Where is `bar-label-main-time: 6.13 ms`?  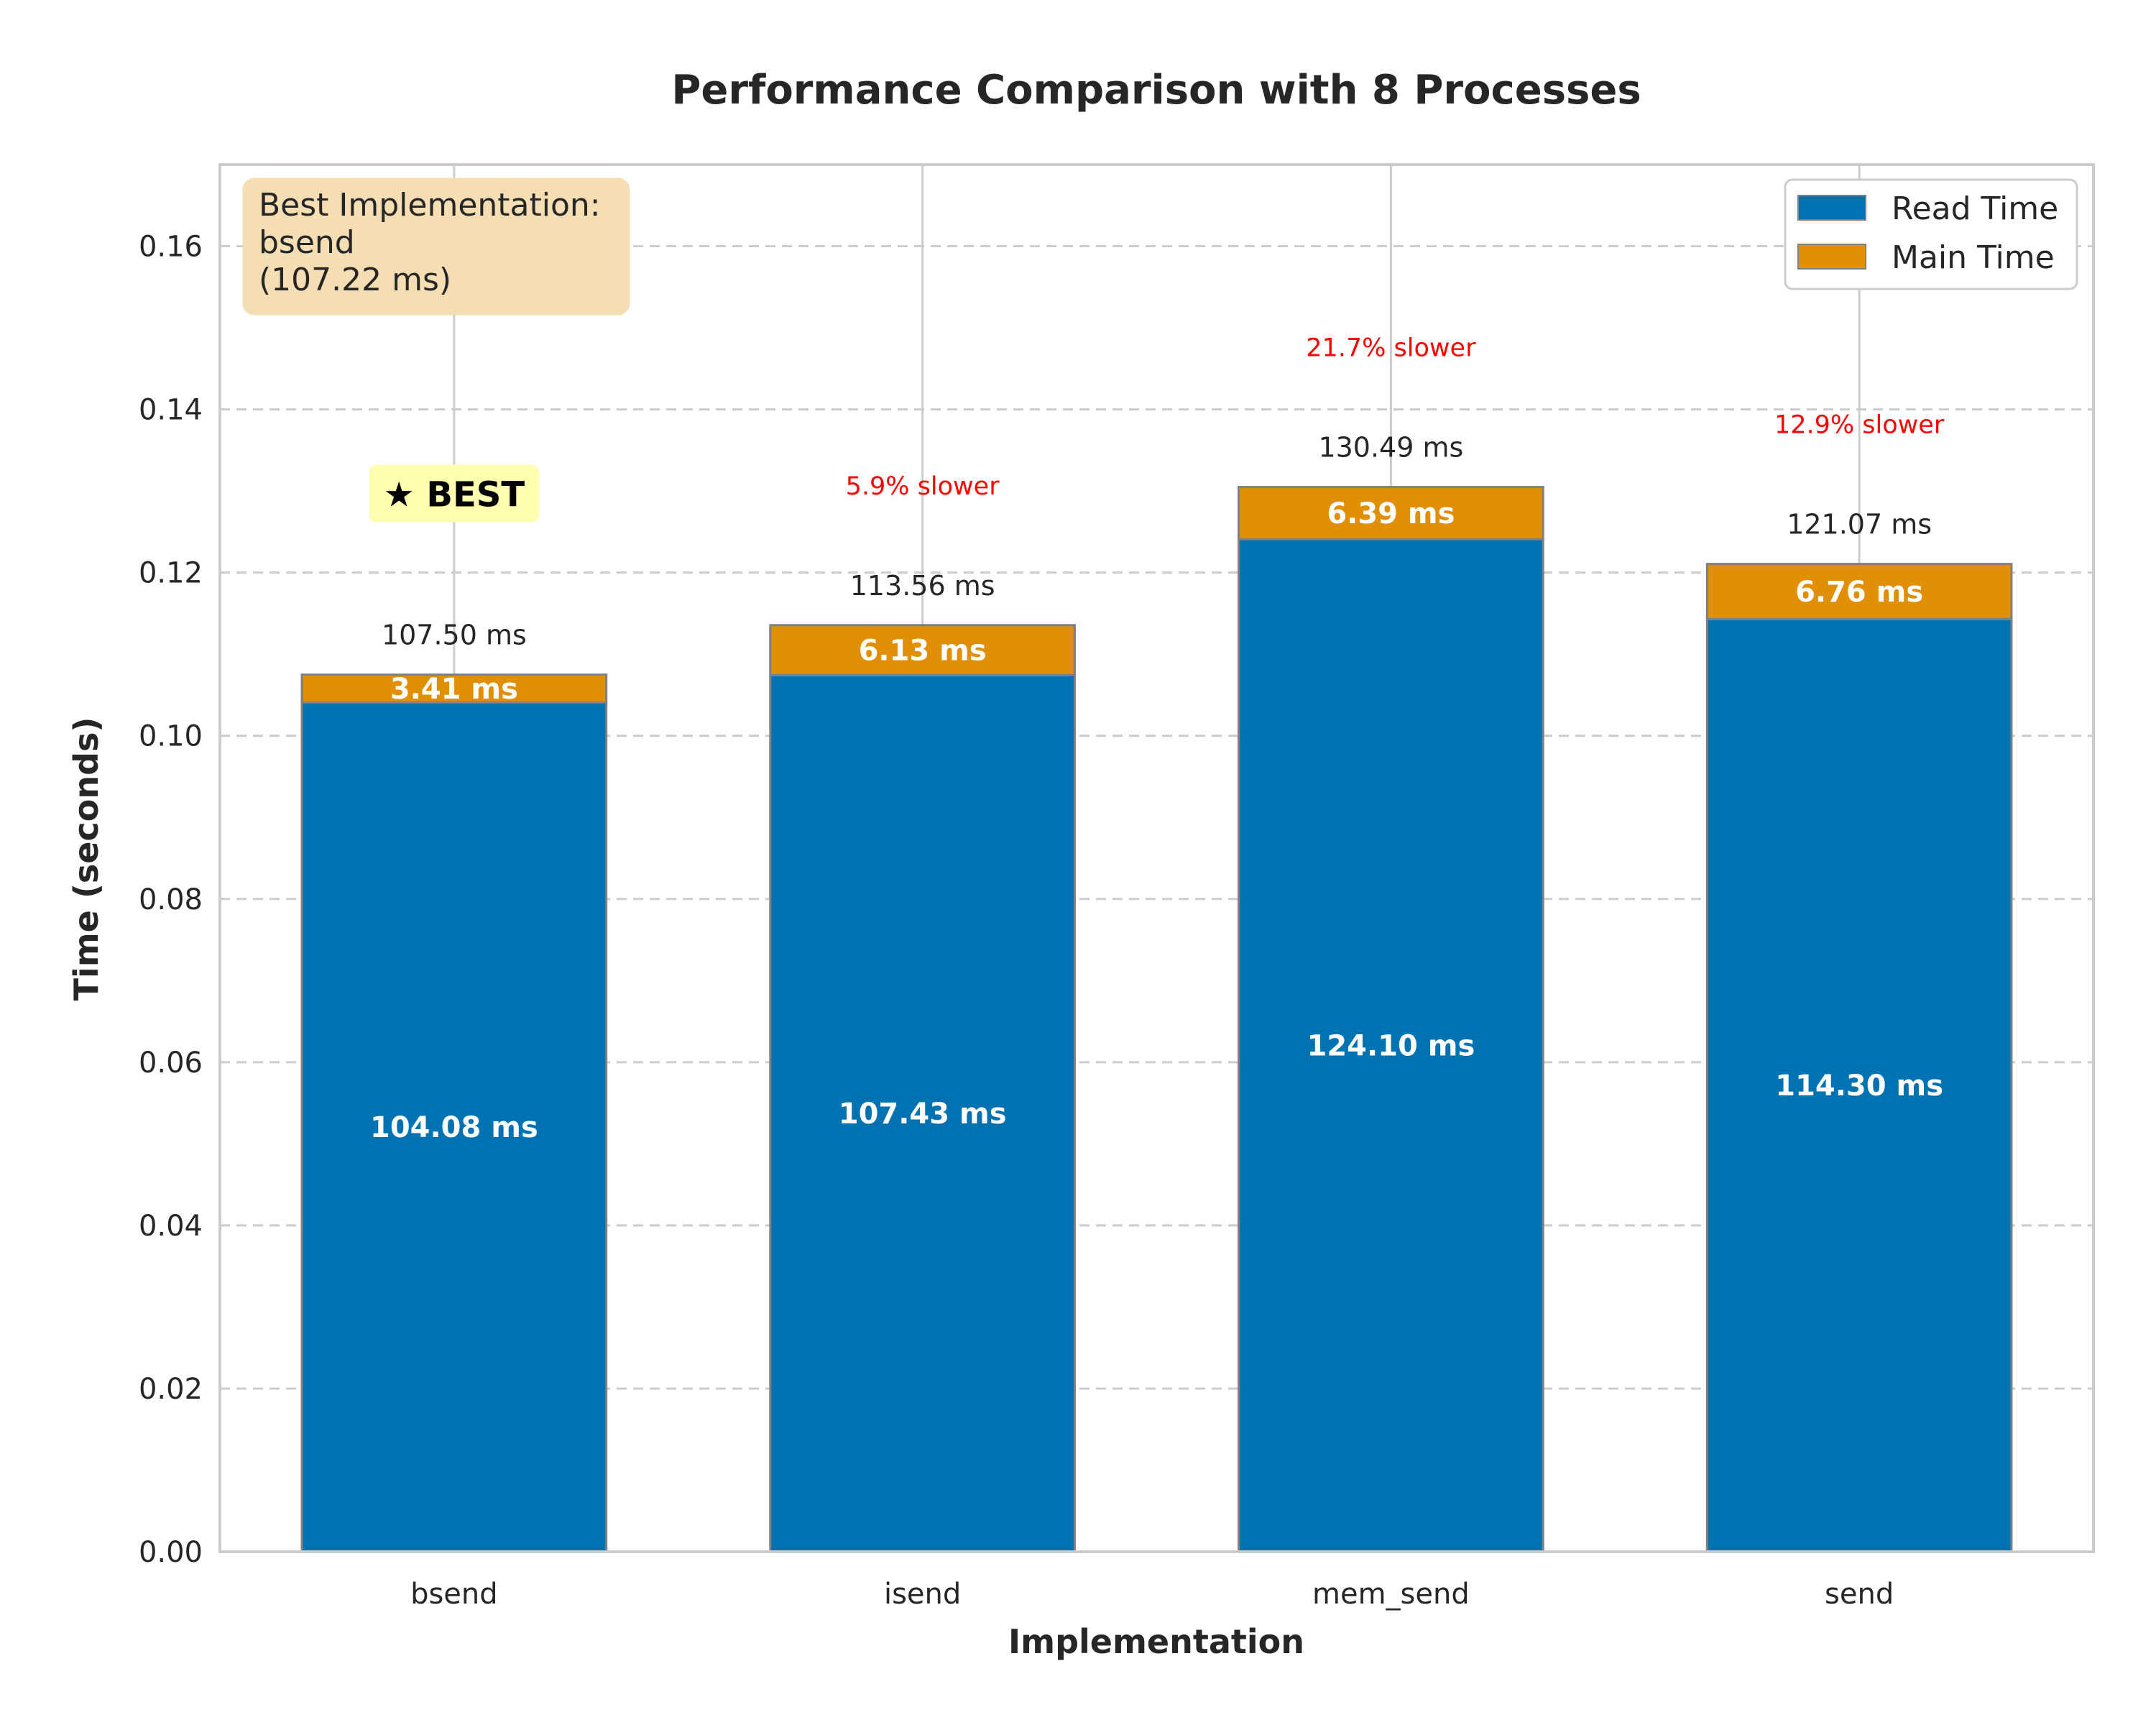 bar-label-main-time: 6.13 ms is located at coordinates (923, 651).